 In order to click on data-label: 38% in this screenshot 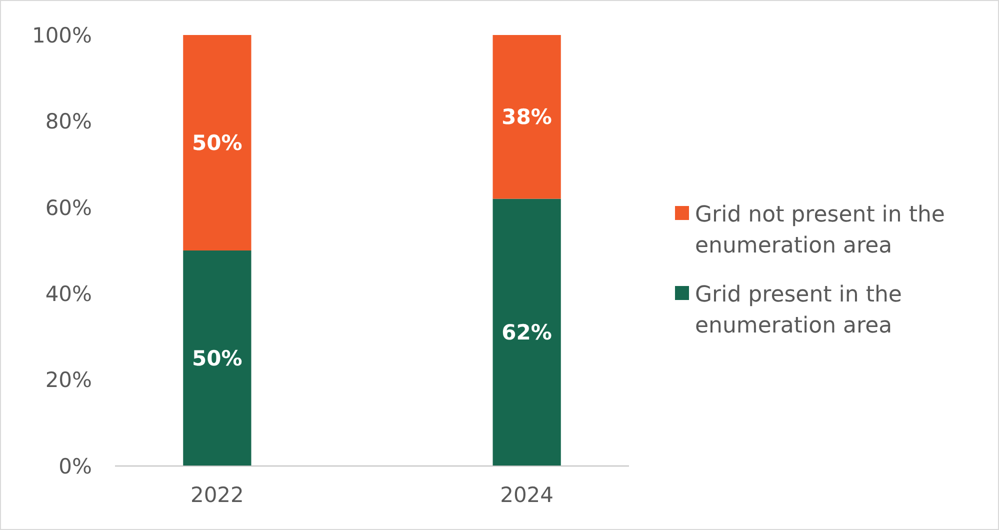, I will do `click(527, 117)`.